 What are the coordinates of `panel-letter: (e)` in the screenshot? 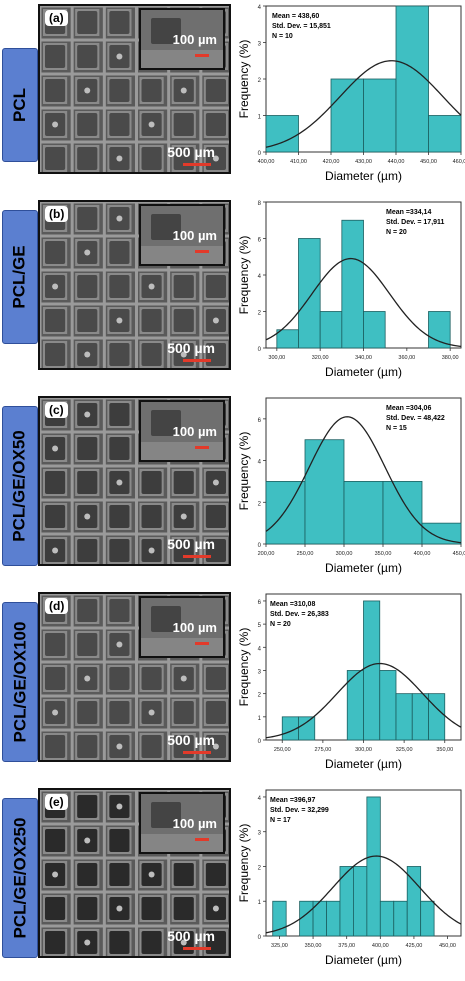 It's located at (56, 802).